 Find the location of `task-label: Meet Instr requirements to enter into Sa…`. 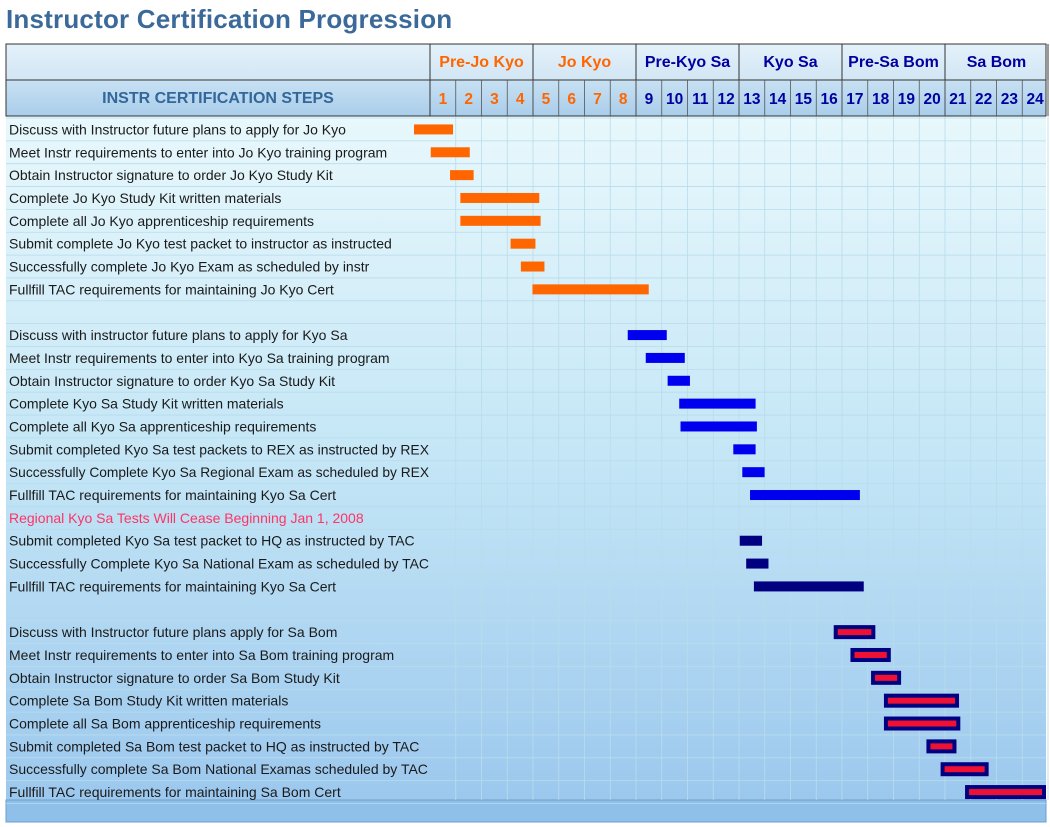

task-label: Meet Instr requirements to enter into Sa… is located at coordinates (201, 655).